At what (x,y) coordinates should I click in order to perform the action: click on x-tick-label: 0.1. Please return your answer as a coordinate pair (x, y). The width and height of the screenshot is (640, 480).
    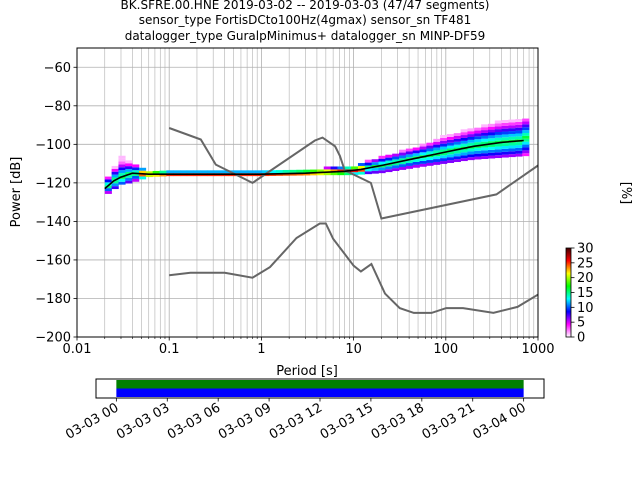
    Looking at the image, I should click on (169, 349).